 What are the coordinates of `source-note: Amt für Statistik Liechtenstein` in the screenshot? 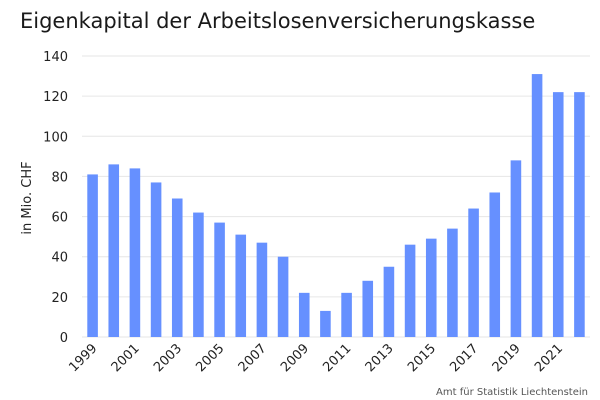 It's located at (512, 392).